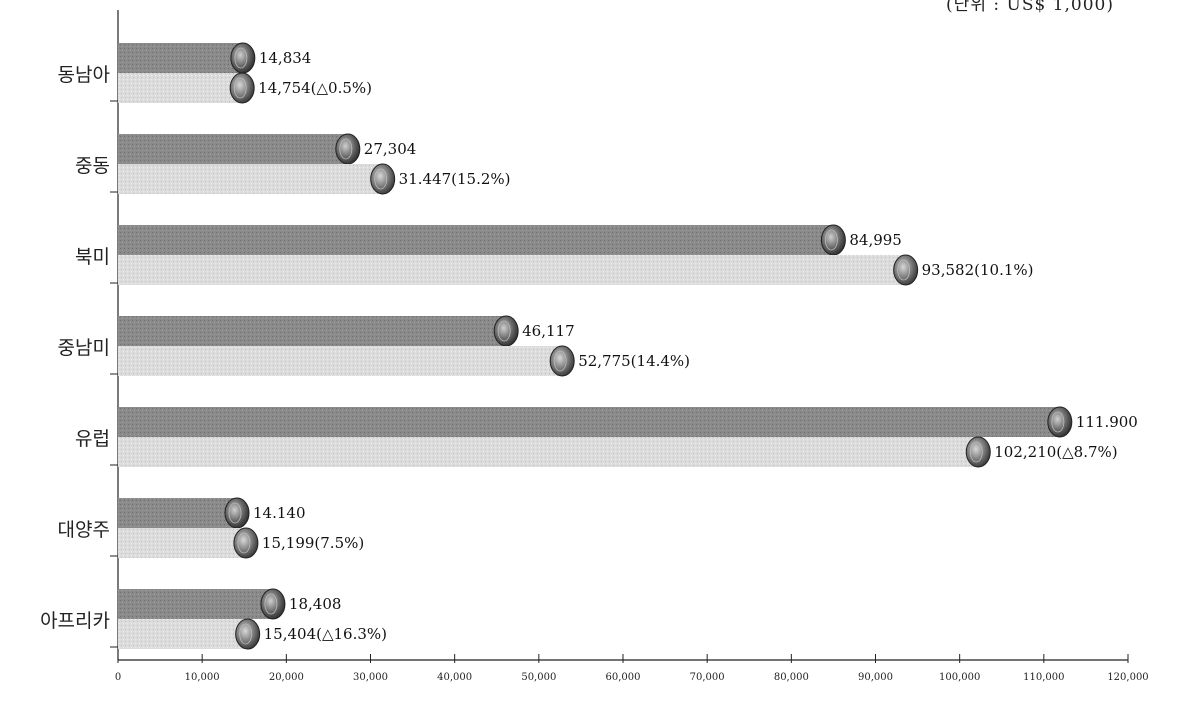  Describe the element at coordinates (538, 677) in the screenshot. I see `x-tick-label: 50,000` at that location.